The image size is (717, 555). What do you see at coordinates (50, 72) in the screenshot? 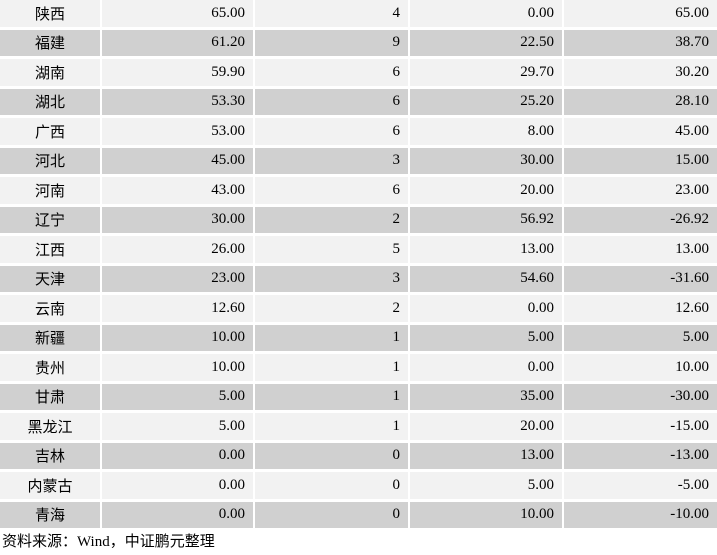
I see `province-cell: 湖南` at bounding box center [50, 72].